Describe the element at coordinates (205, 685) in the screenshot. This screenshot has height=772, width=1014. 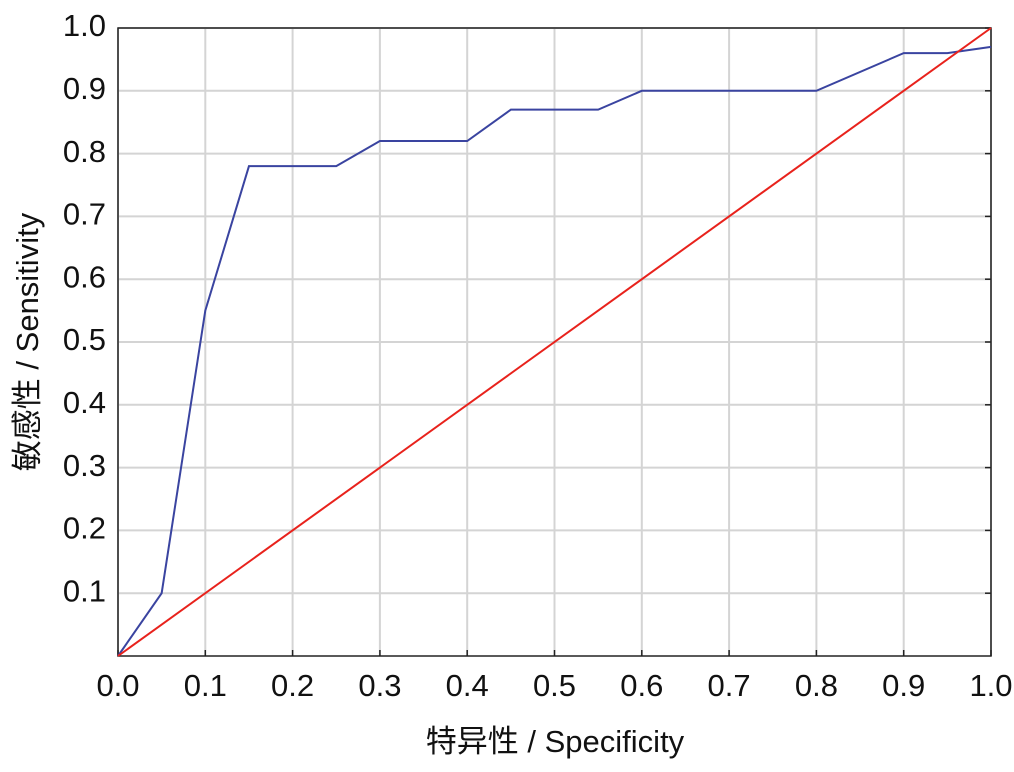
I see `x-tick-label: 0.1` at that location.